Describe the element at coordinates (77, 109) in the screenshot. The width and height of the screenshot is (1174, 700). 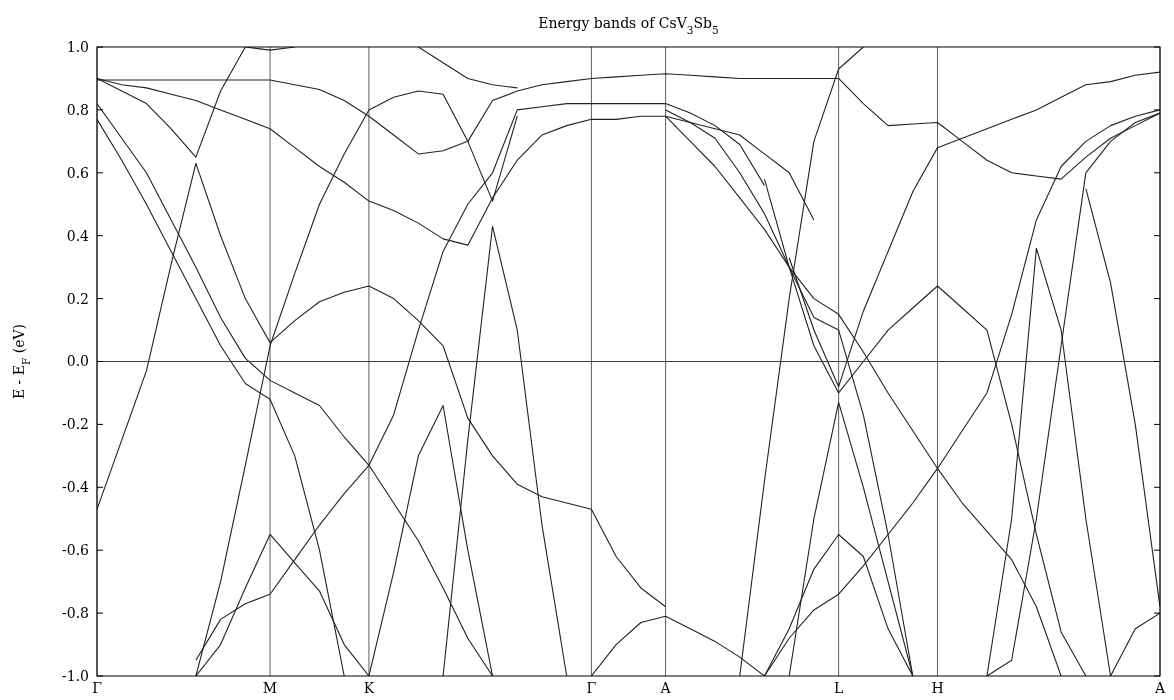
I see `y-tick-label: 0.8` at that location.